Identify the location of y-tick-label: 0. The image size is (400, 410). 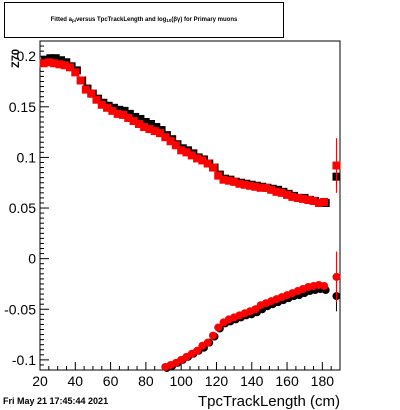
(32, 259).